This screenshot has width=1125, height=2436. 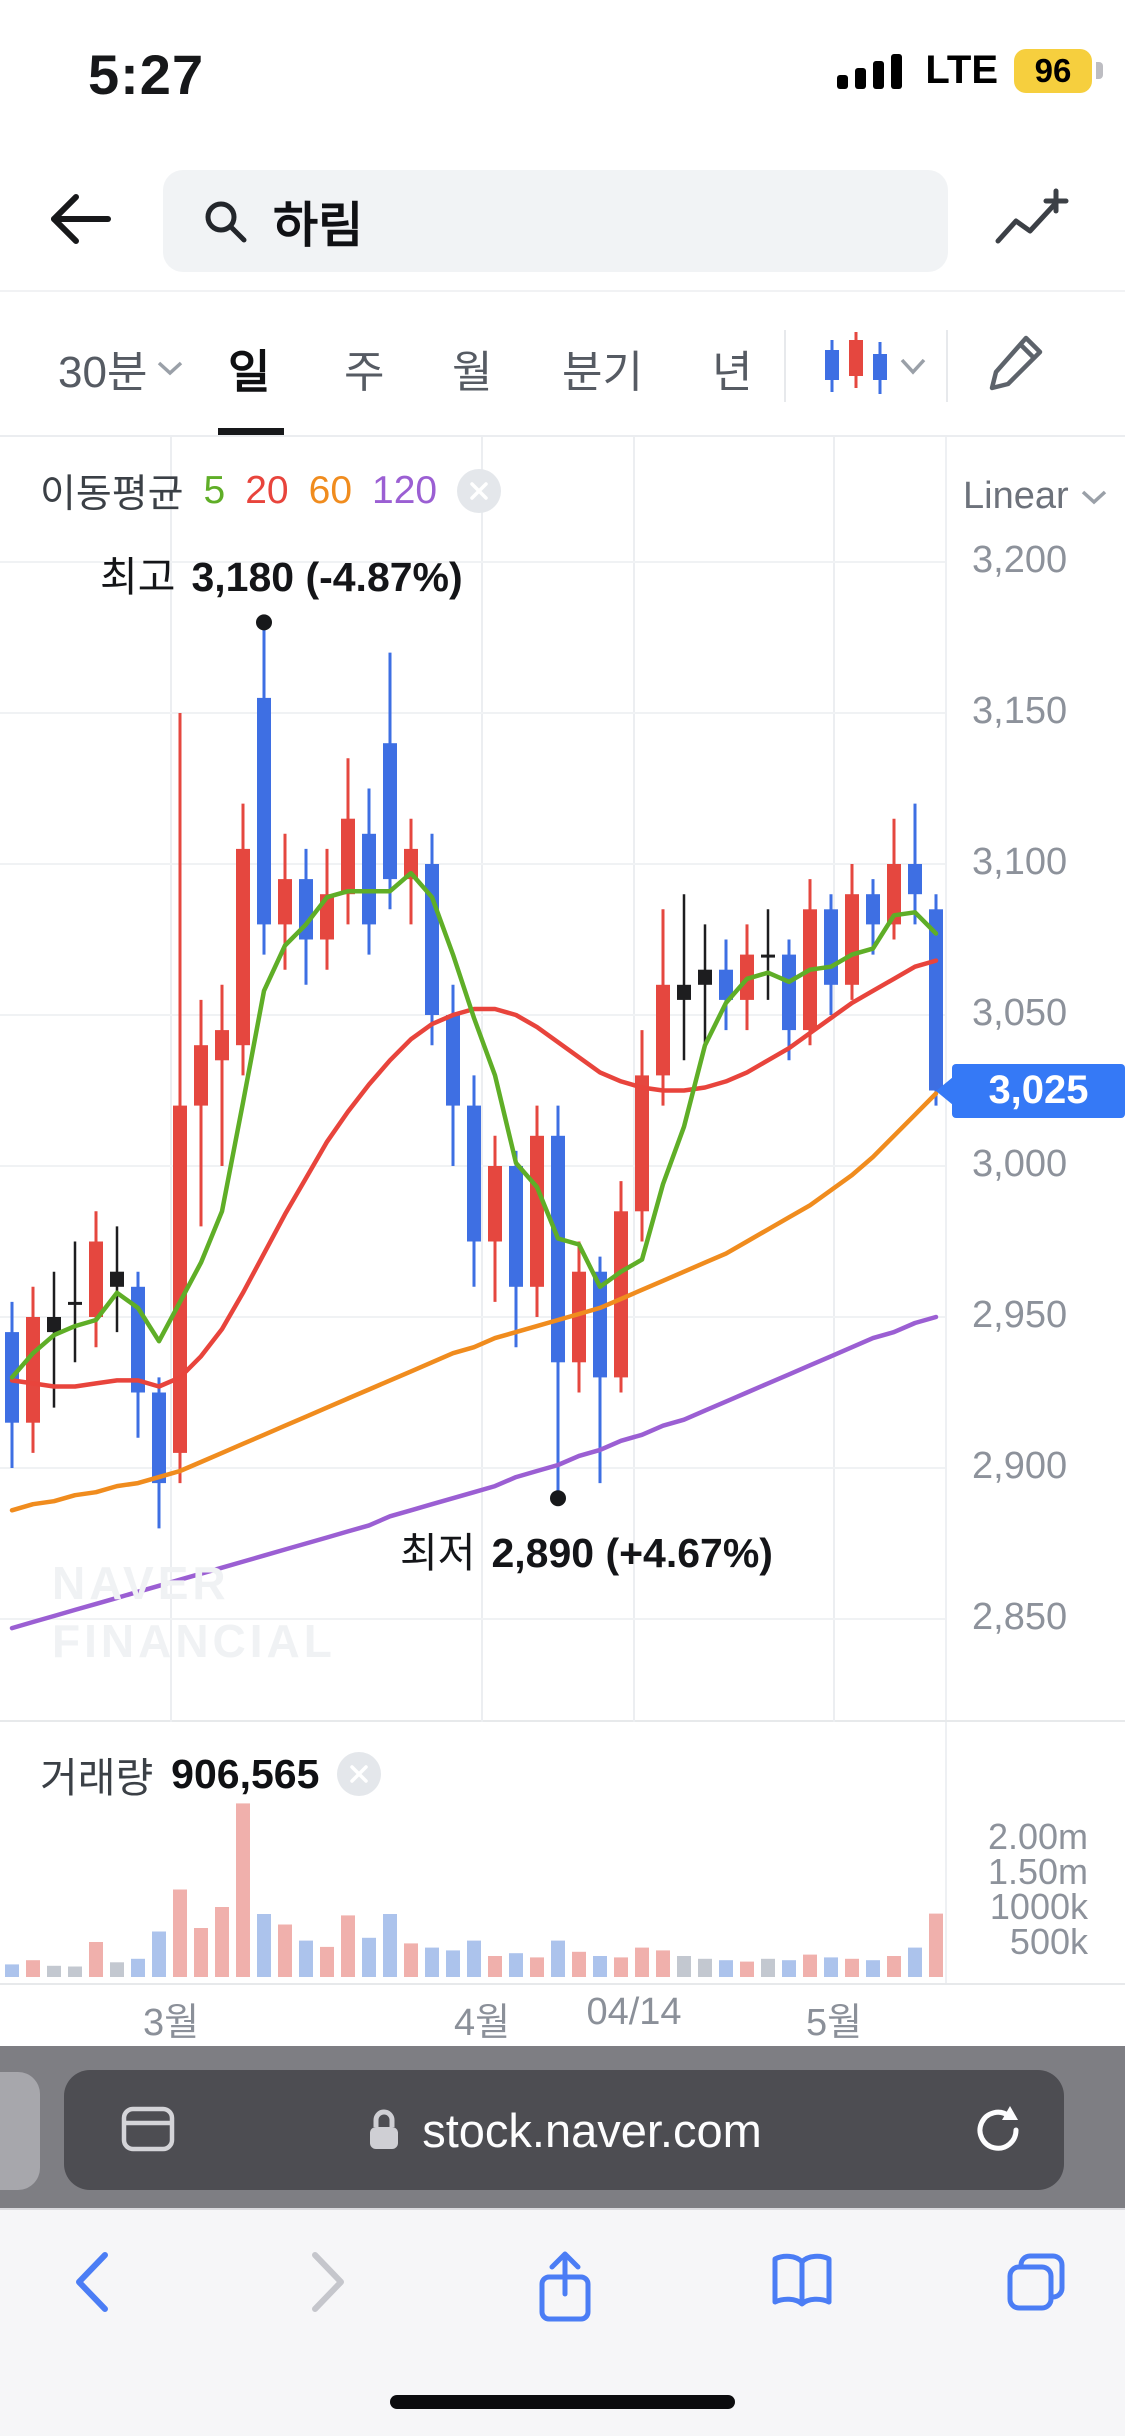 I want to click on reload-icon, so click(x=998, y=2128).